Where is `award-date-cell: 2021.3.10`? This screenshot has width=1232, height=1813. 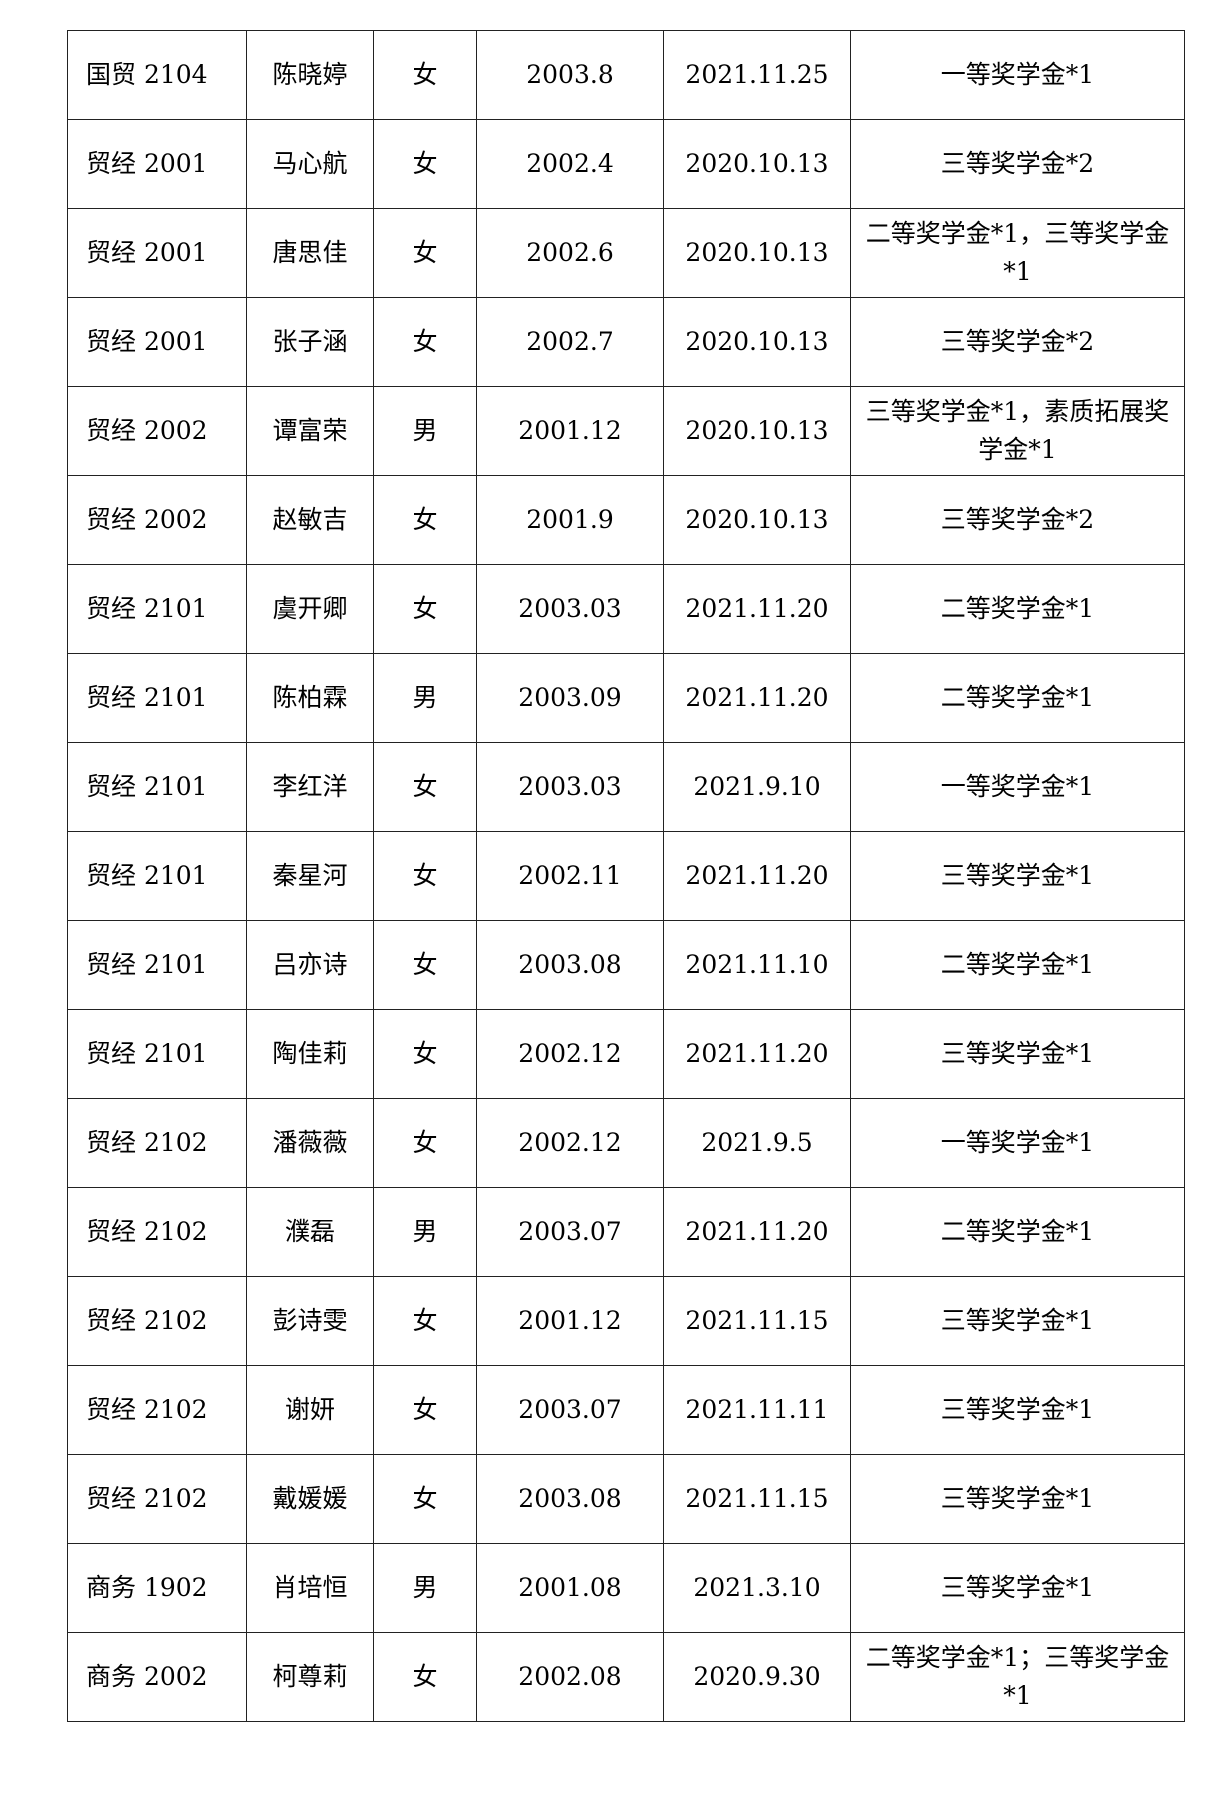
award-date-cell: 2021.3.10 is located at coordinates (757, 1588).